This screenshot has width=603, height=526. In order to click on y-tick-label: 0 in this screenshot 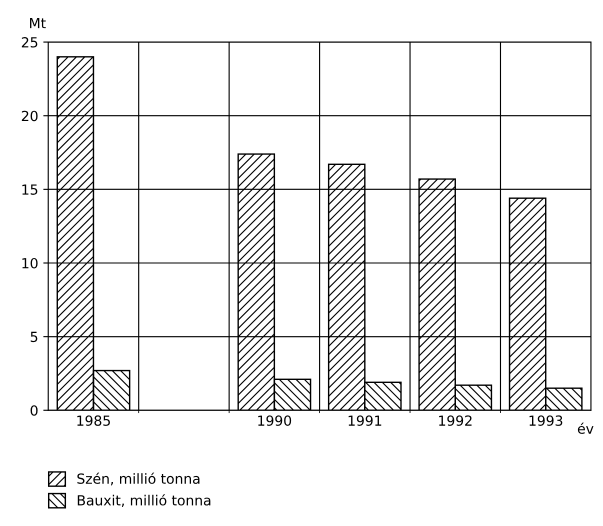, I will do `click(34, 410)`.